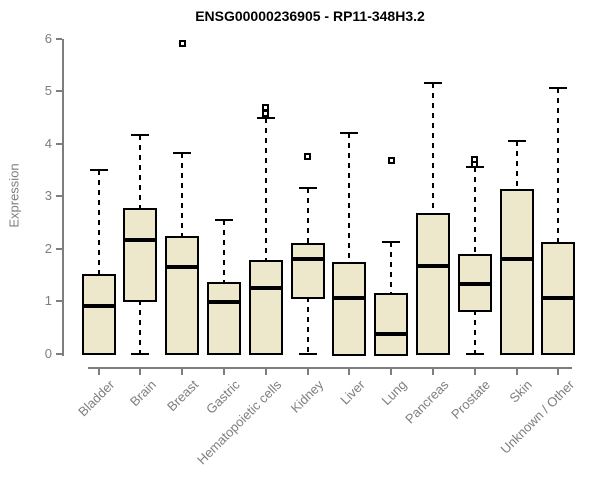 This screenshot has height=500, width=600. I want to click on box-kidney, so click(307, 271).